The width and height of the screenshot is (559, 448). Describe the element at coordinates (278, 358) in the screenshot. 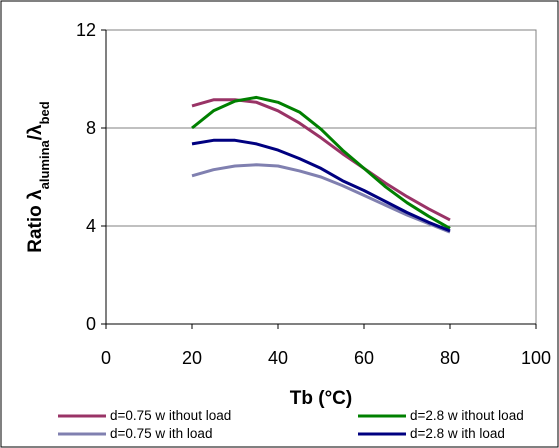

I see `x-tick-label-40: 40` at that location.